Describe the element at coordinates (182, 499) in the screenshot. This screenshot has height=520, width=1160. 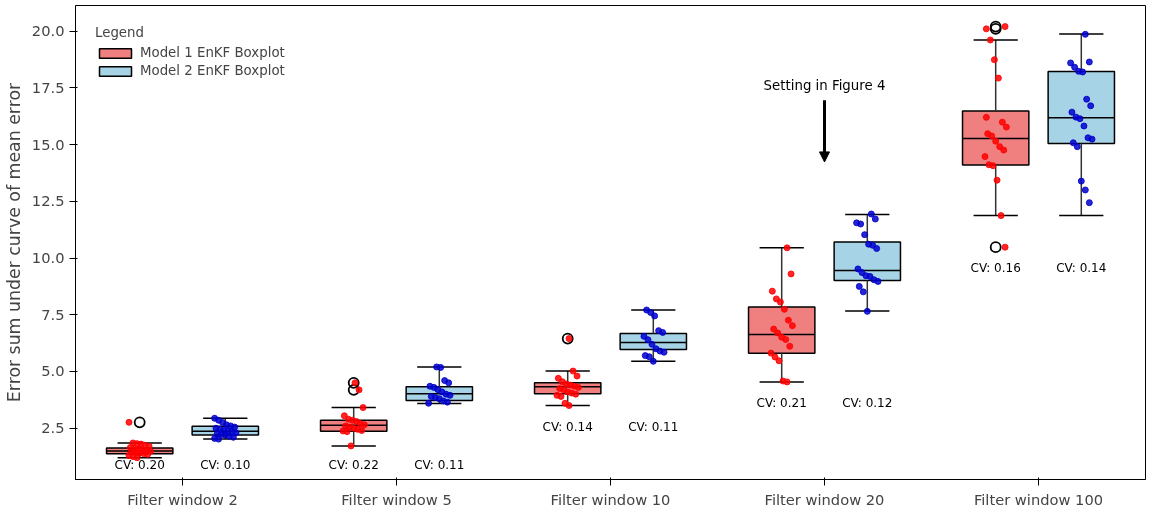
I see `x-tick-label: Filter window 2` at that location.